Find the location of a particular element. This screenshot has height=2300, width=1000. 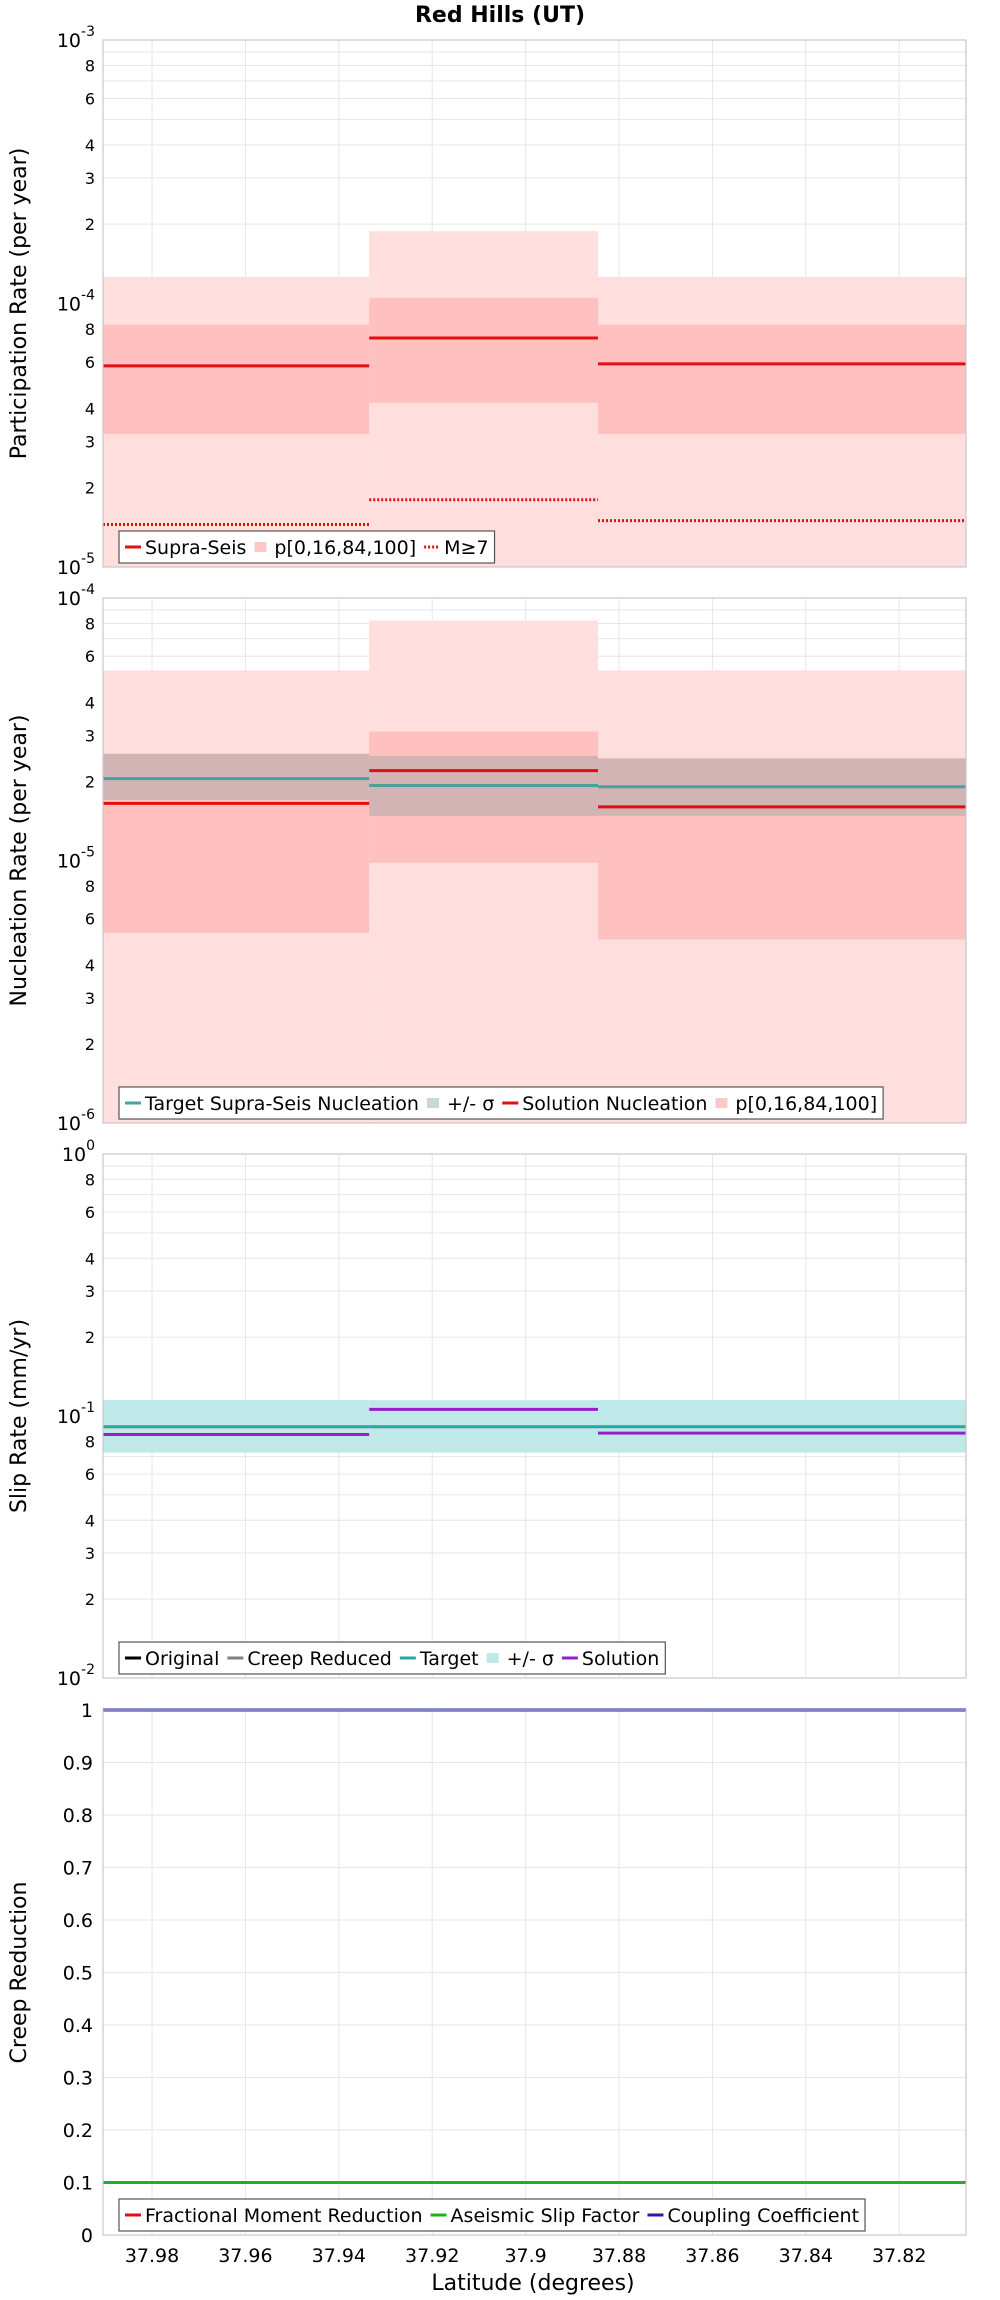

chart-title: Red Hills (UT) is located at coordinates (500, 15).